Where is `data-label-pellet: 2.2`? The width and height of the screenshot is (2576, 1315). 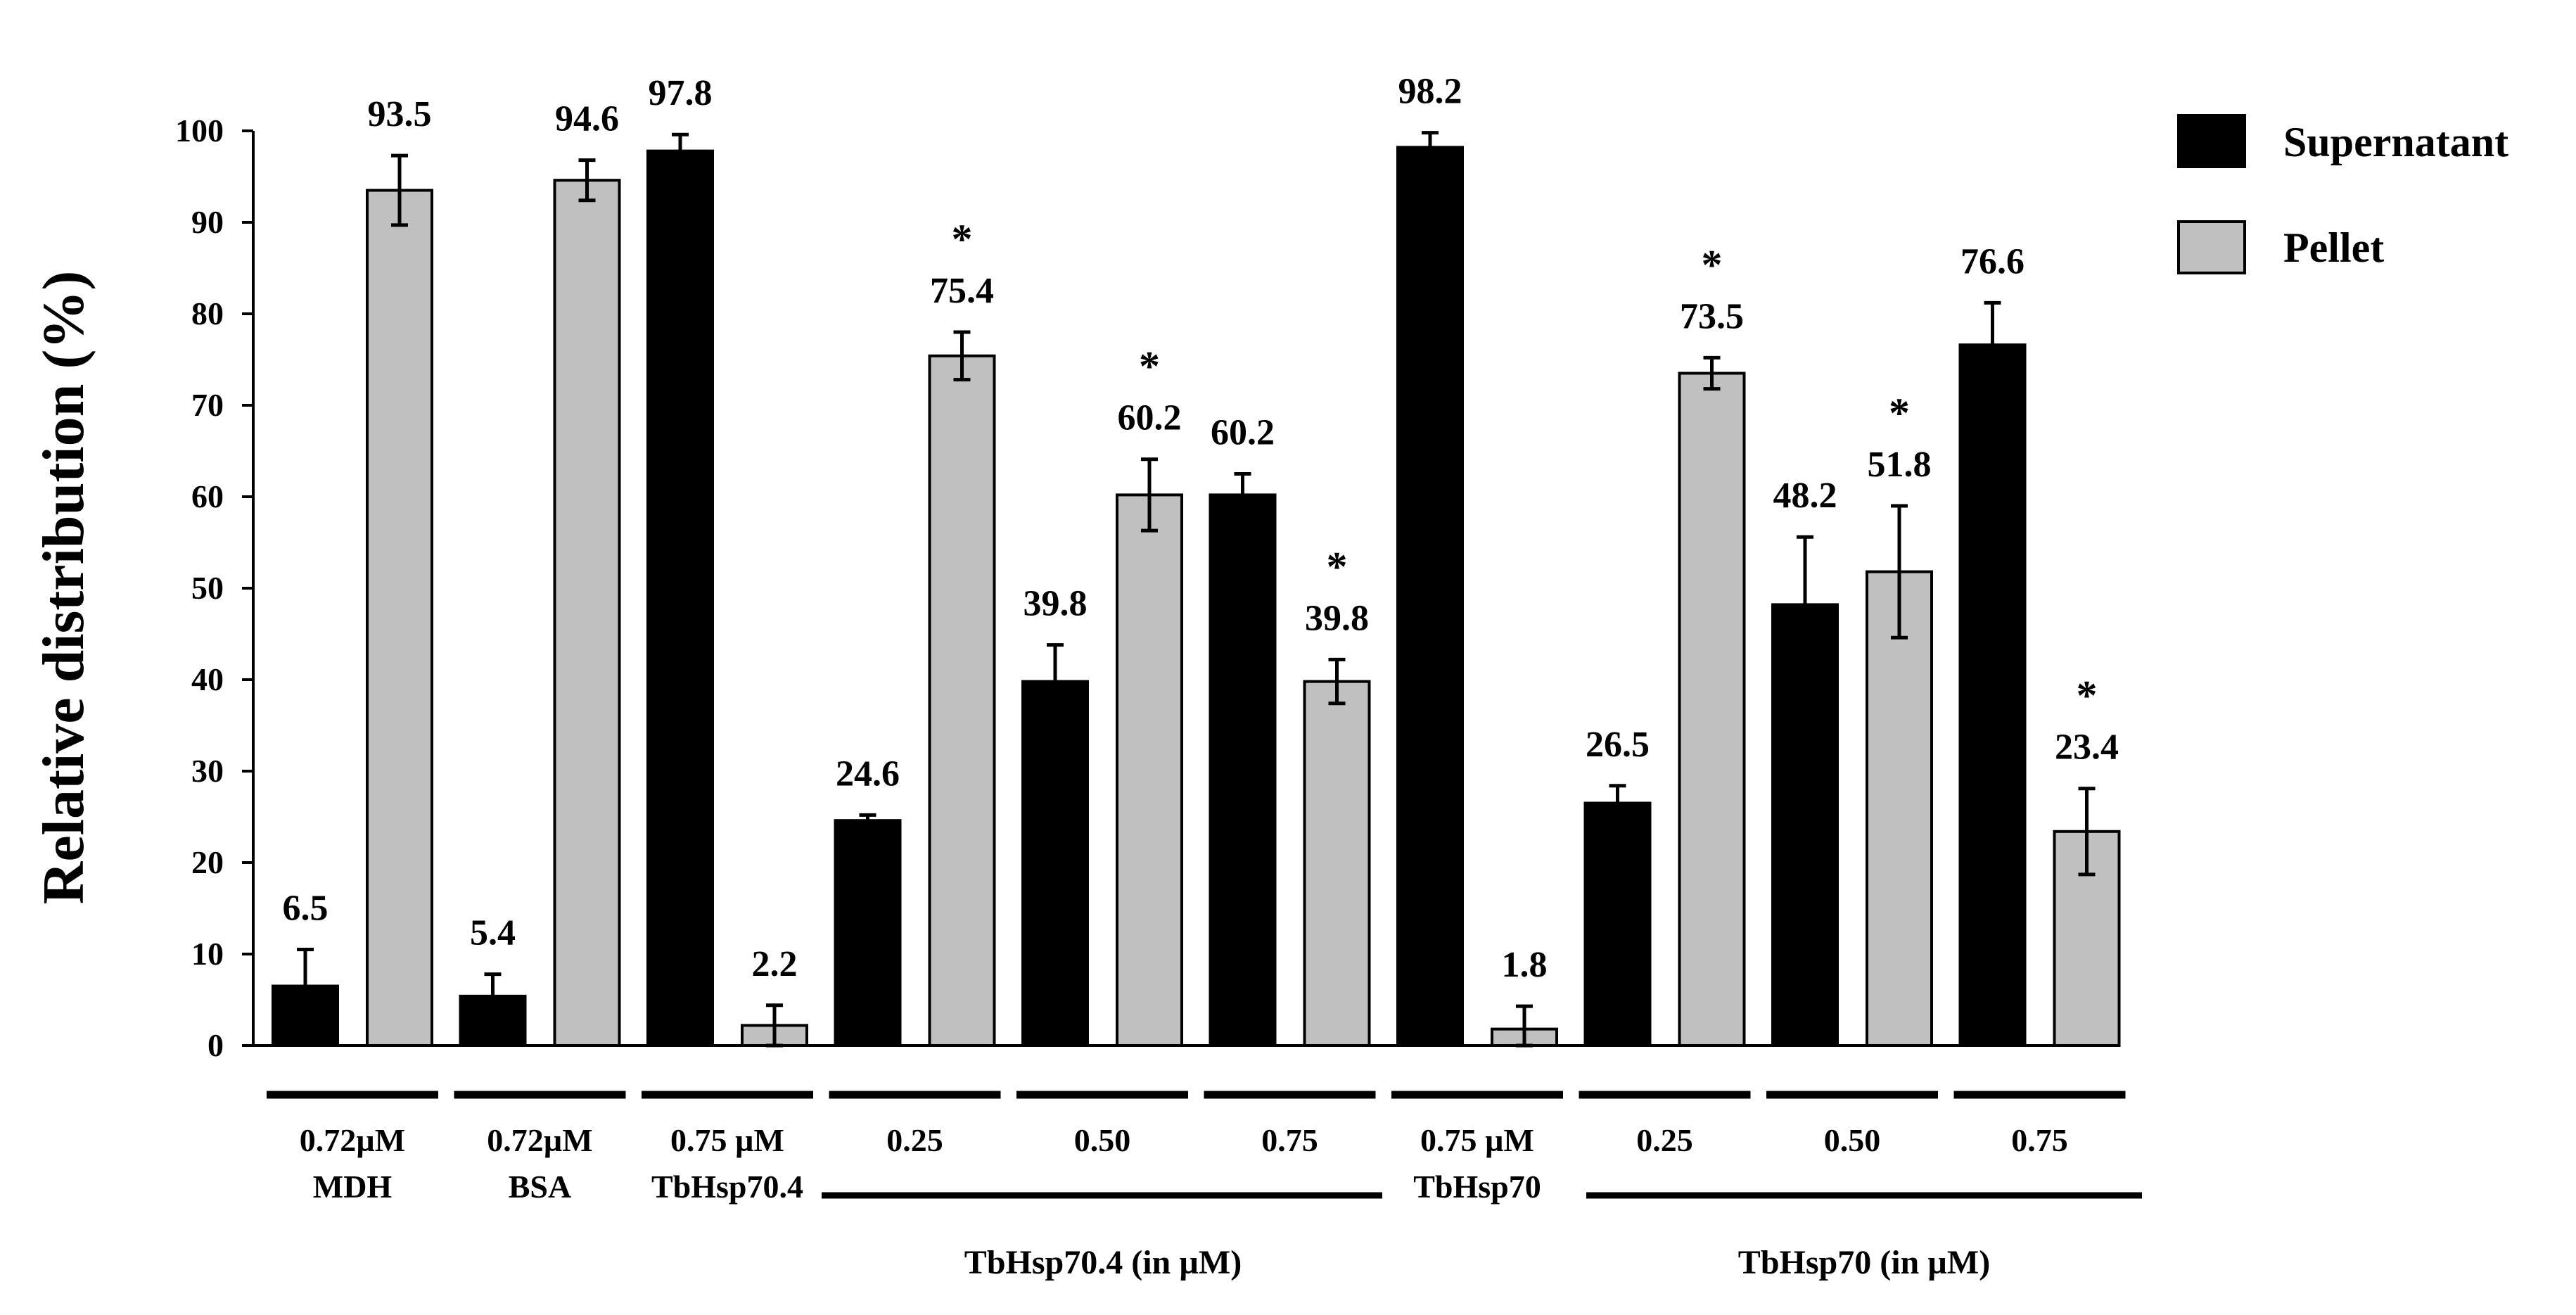
data-label-pellet: 2.2 is located at coordinates (775, 964).